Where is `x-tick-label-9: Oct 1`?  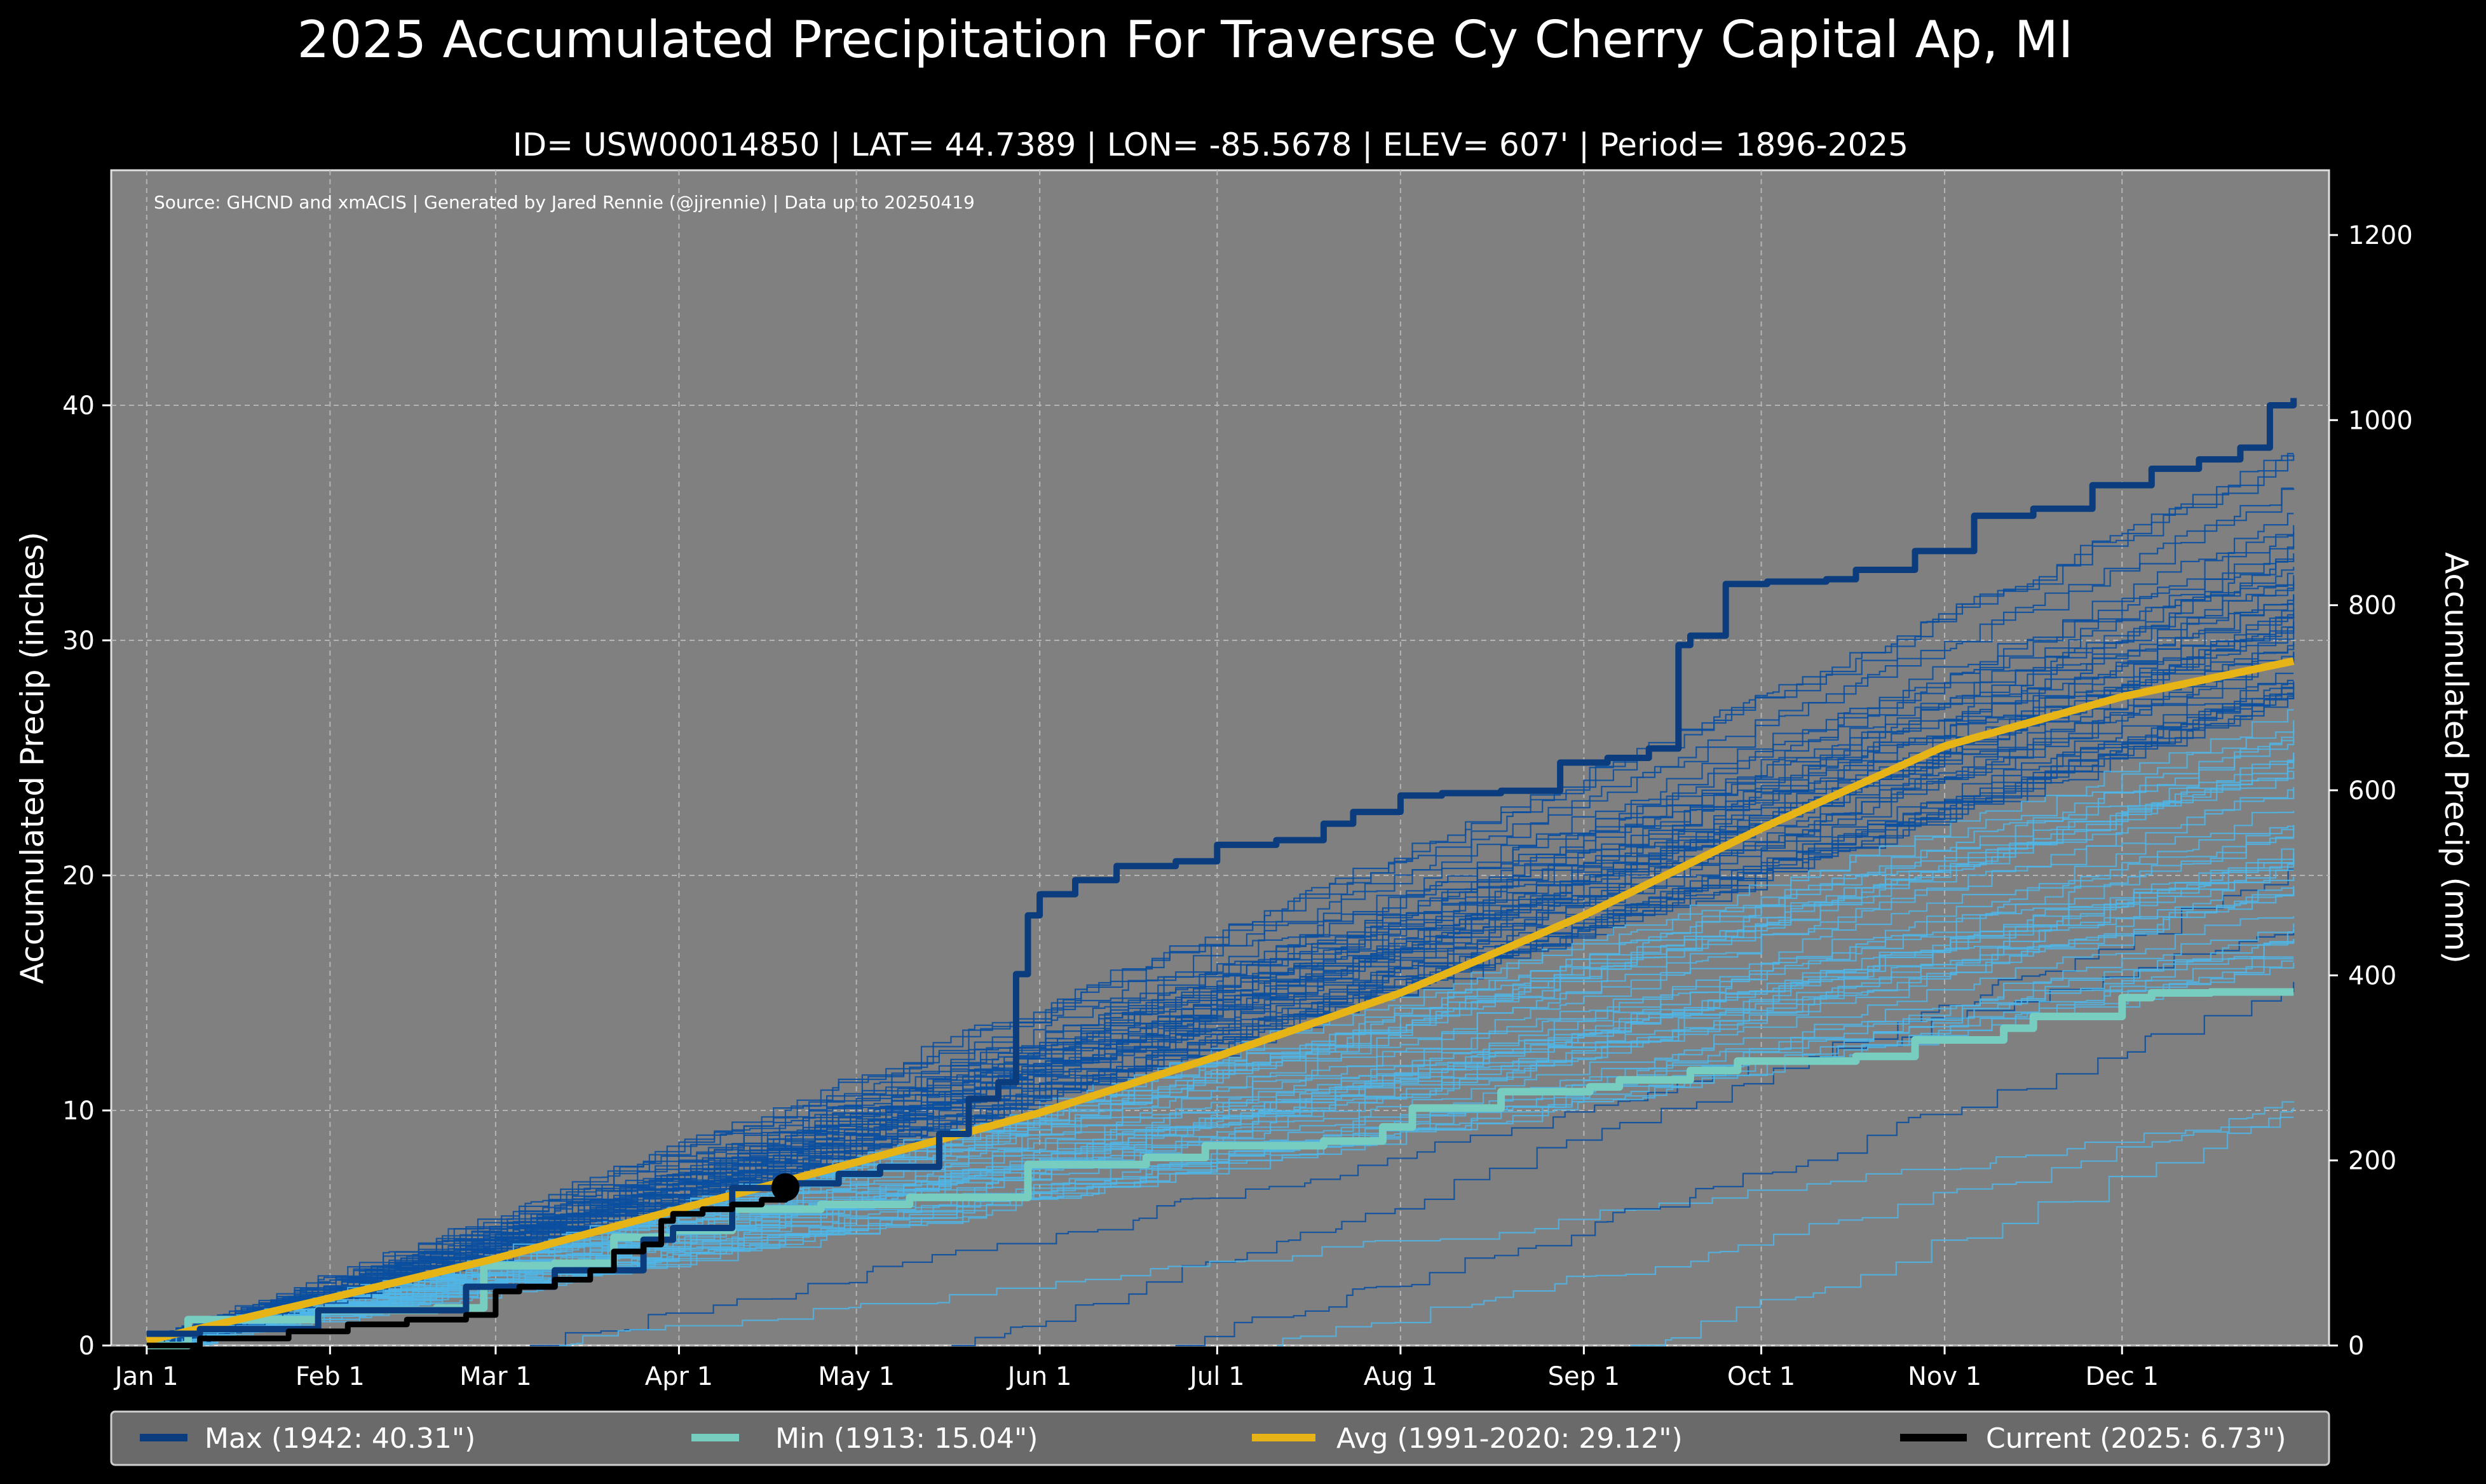 x-tick-label-9: Oct 1 is located at coordinates (1761, 1376).